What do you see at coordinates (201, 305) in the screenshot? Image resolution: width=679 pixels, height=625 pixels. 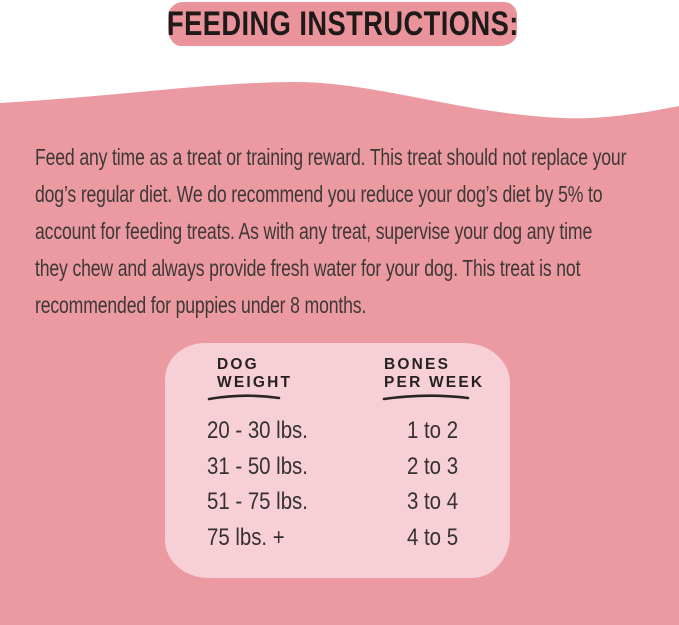 I see `paragraph-line: recommended for puppies under 8 months.` at bounding box center [201, 305].